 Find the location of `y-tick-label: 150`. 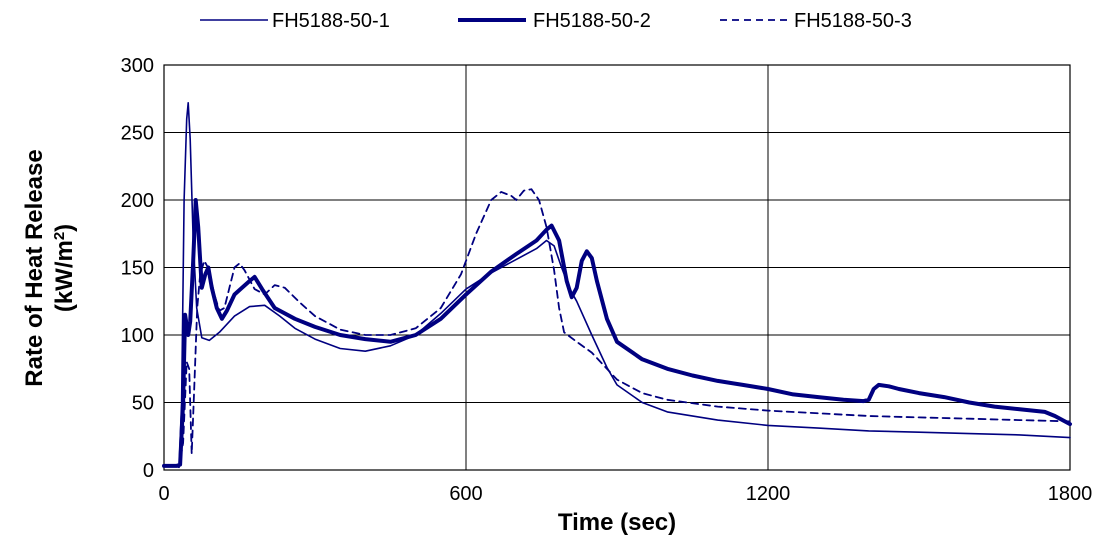

y-tick-label: 150 is located at coordinates (137, 269).